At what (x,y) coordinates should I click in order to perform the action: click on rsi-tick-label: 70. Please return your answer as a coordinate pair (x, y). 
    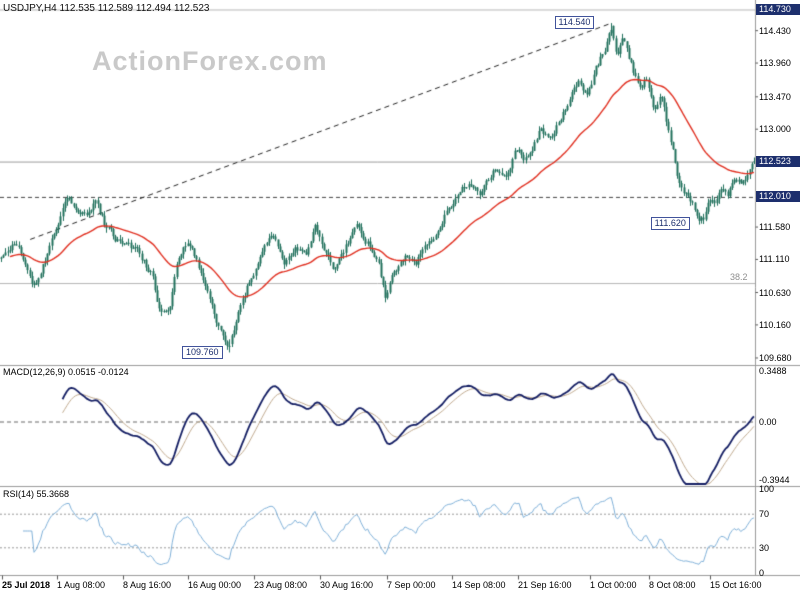
    Looking at the image, I should click on (764, 514).